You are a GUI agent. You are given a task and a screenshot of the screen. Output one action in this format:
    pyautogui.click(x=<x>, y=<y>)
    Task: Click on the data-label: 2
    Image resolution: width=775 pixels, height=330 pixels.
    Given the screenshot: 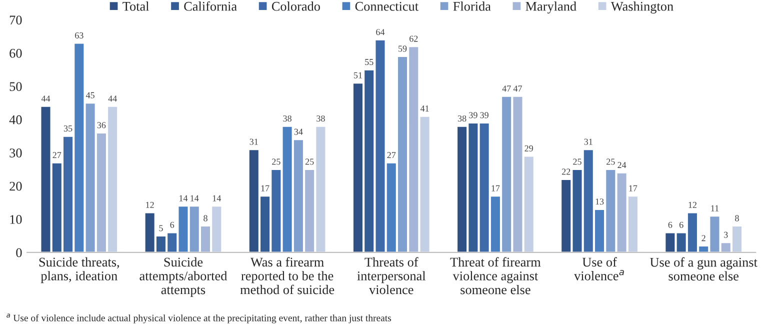 What is the action you would take?
    pyautogui.click(x=704, y=238)
    